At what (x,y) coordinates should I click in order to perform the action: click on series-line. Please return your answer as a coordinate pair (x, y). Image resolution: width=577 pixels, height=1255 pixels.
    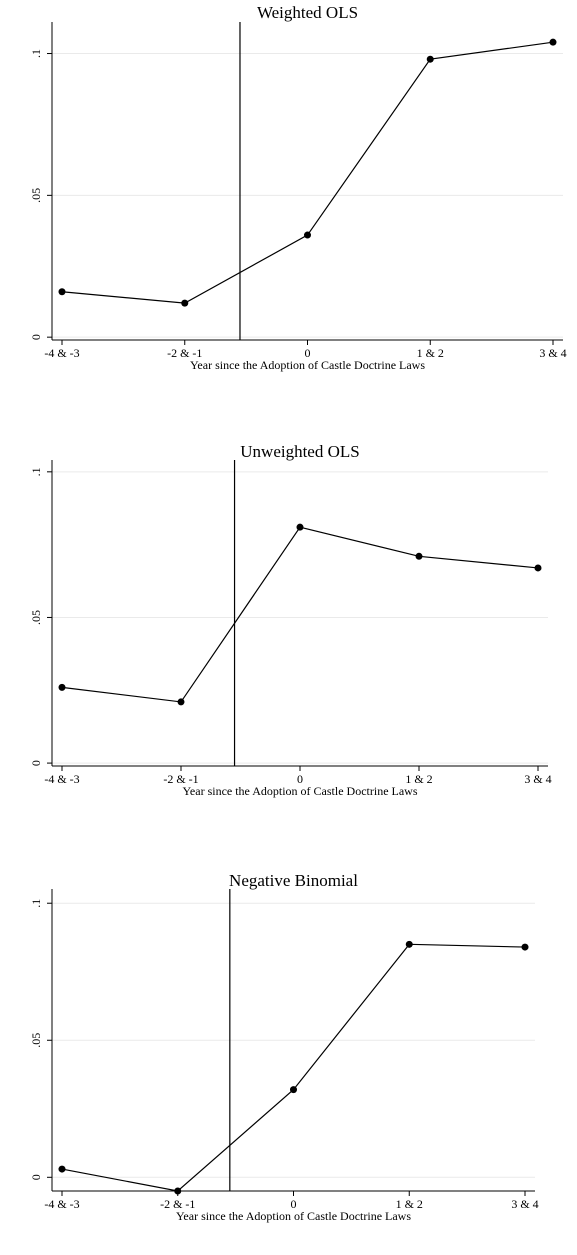
    Looking at the image, I should click on (300, 614).